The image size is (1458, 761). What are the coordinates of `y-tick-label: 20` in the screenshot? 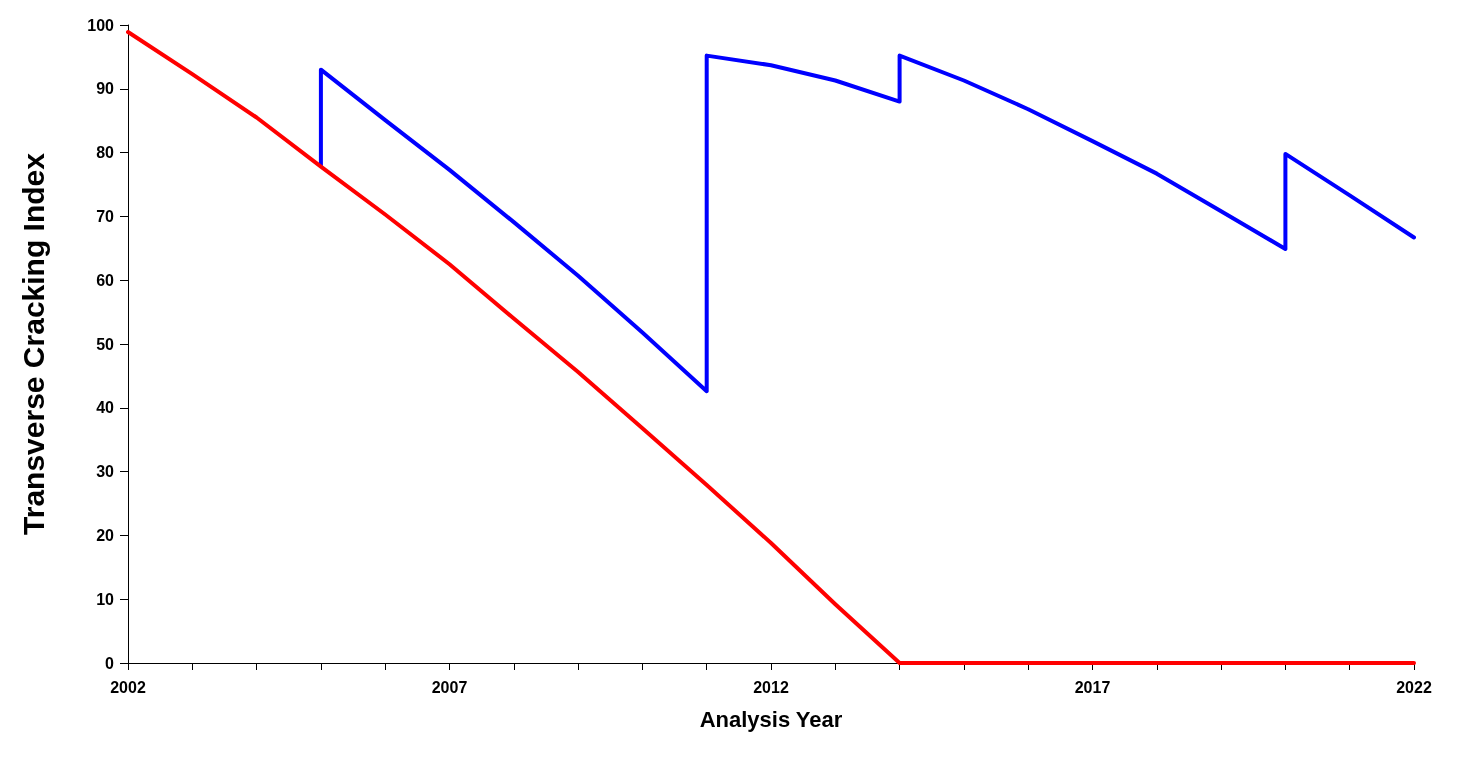 It's located at (105, 535).